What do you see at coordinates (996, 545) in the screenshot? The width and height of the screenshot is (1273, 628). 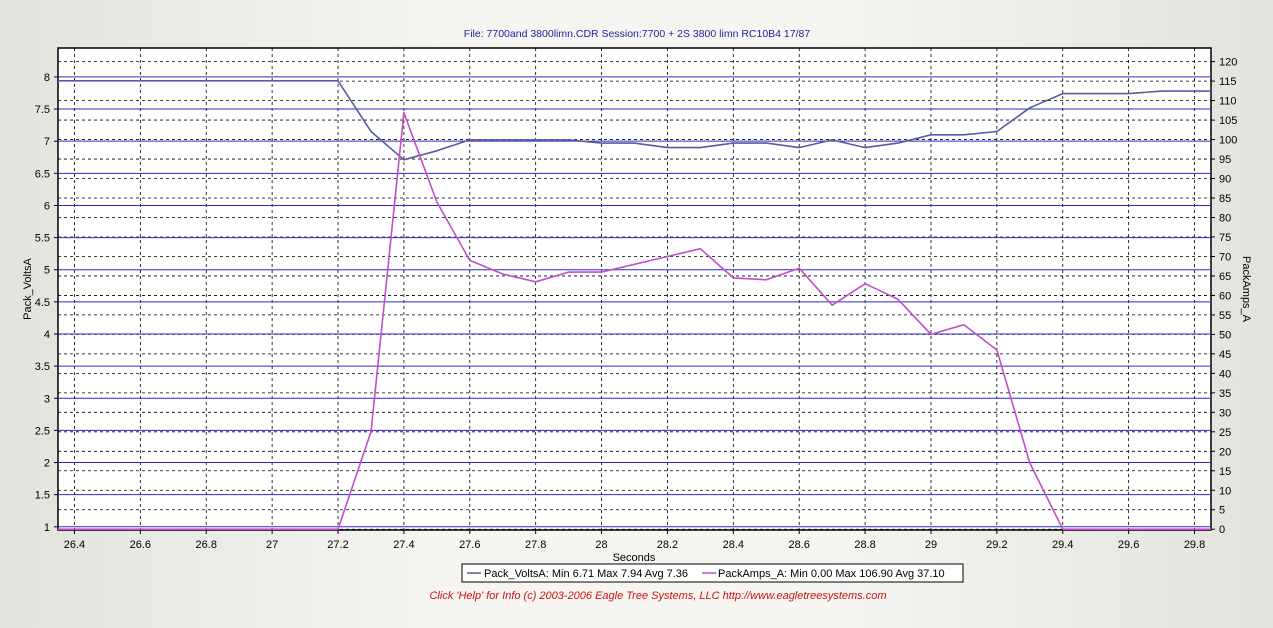 I see `x-tick-label: 29.2` at bounding box center [996, 545].